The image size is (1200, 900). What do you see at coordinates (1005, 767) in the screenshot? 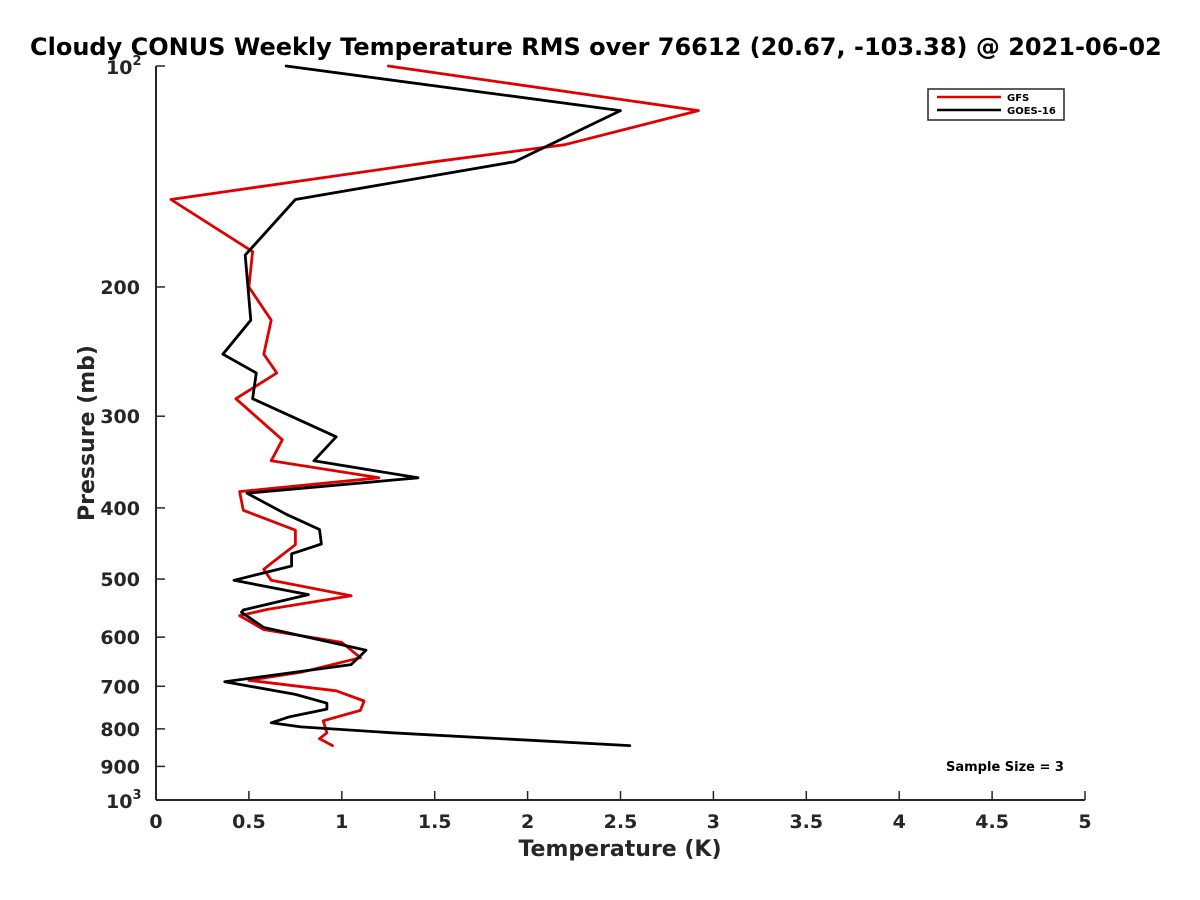
I see `sample-size-annotation: Sample Size = 3` at bounding box center [1005, 767].